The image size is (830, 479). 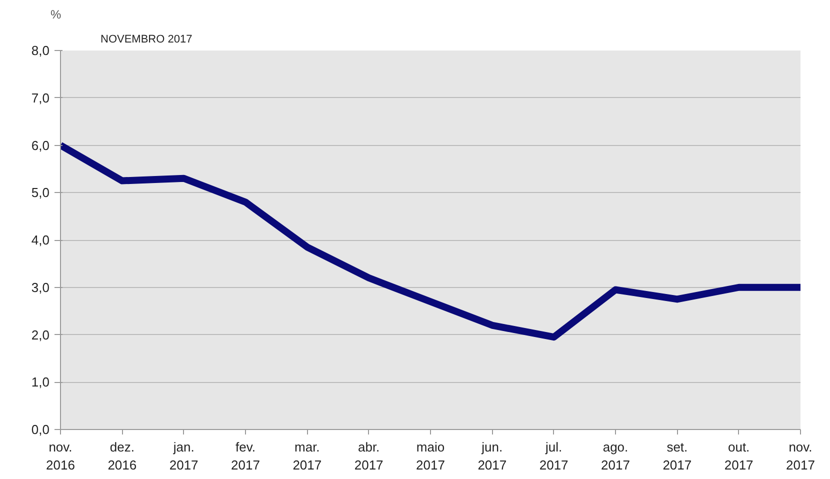 I want to click on y-tick-label: 0,0, so click(x=40, y=429).